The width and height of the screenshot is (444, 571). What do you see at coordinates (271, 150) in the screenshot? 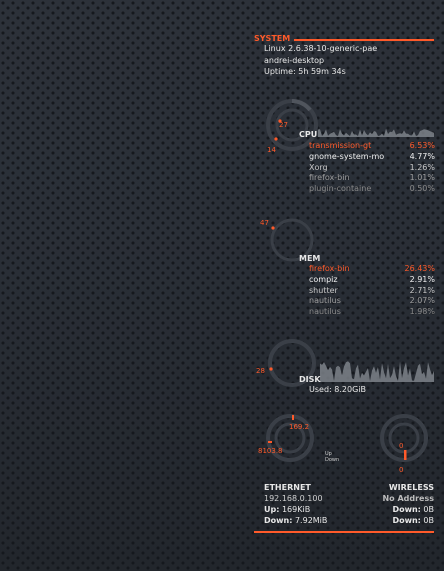
I see `cpu-gauge-inner-value: 14` at bounding box center [271, 150].